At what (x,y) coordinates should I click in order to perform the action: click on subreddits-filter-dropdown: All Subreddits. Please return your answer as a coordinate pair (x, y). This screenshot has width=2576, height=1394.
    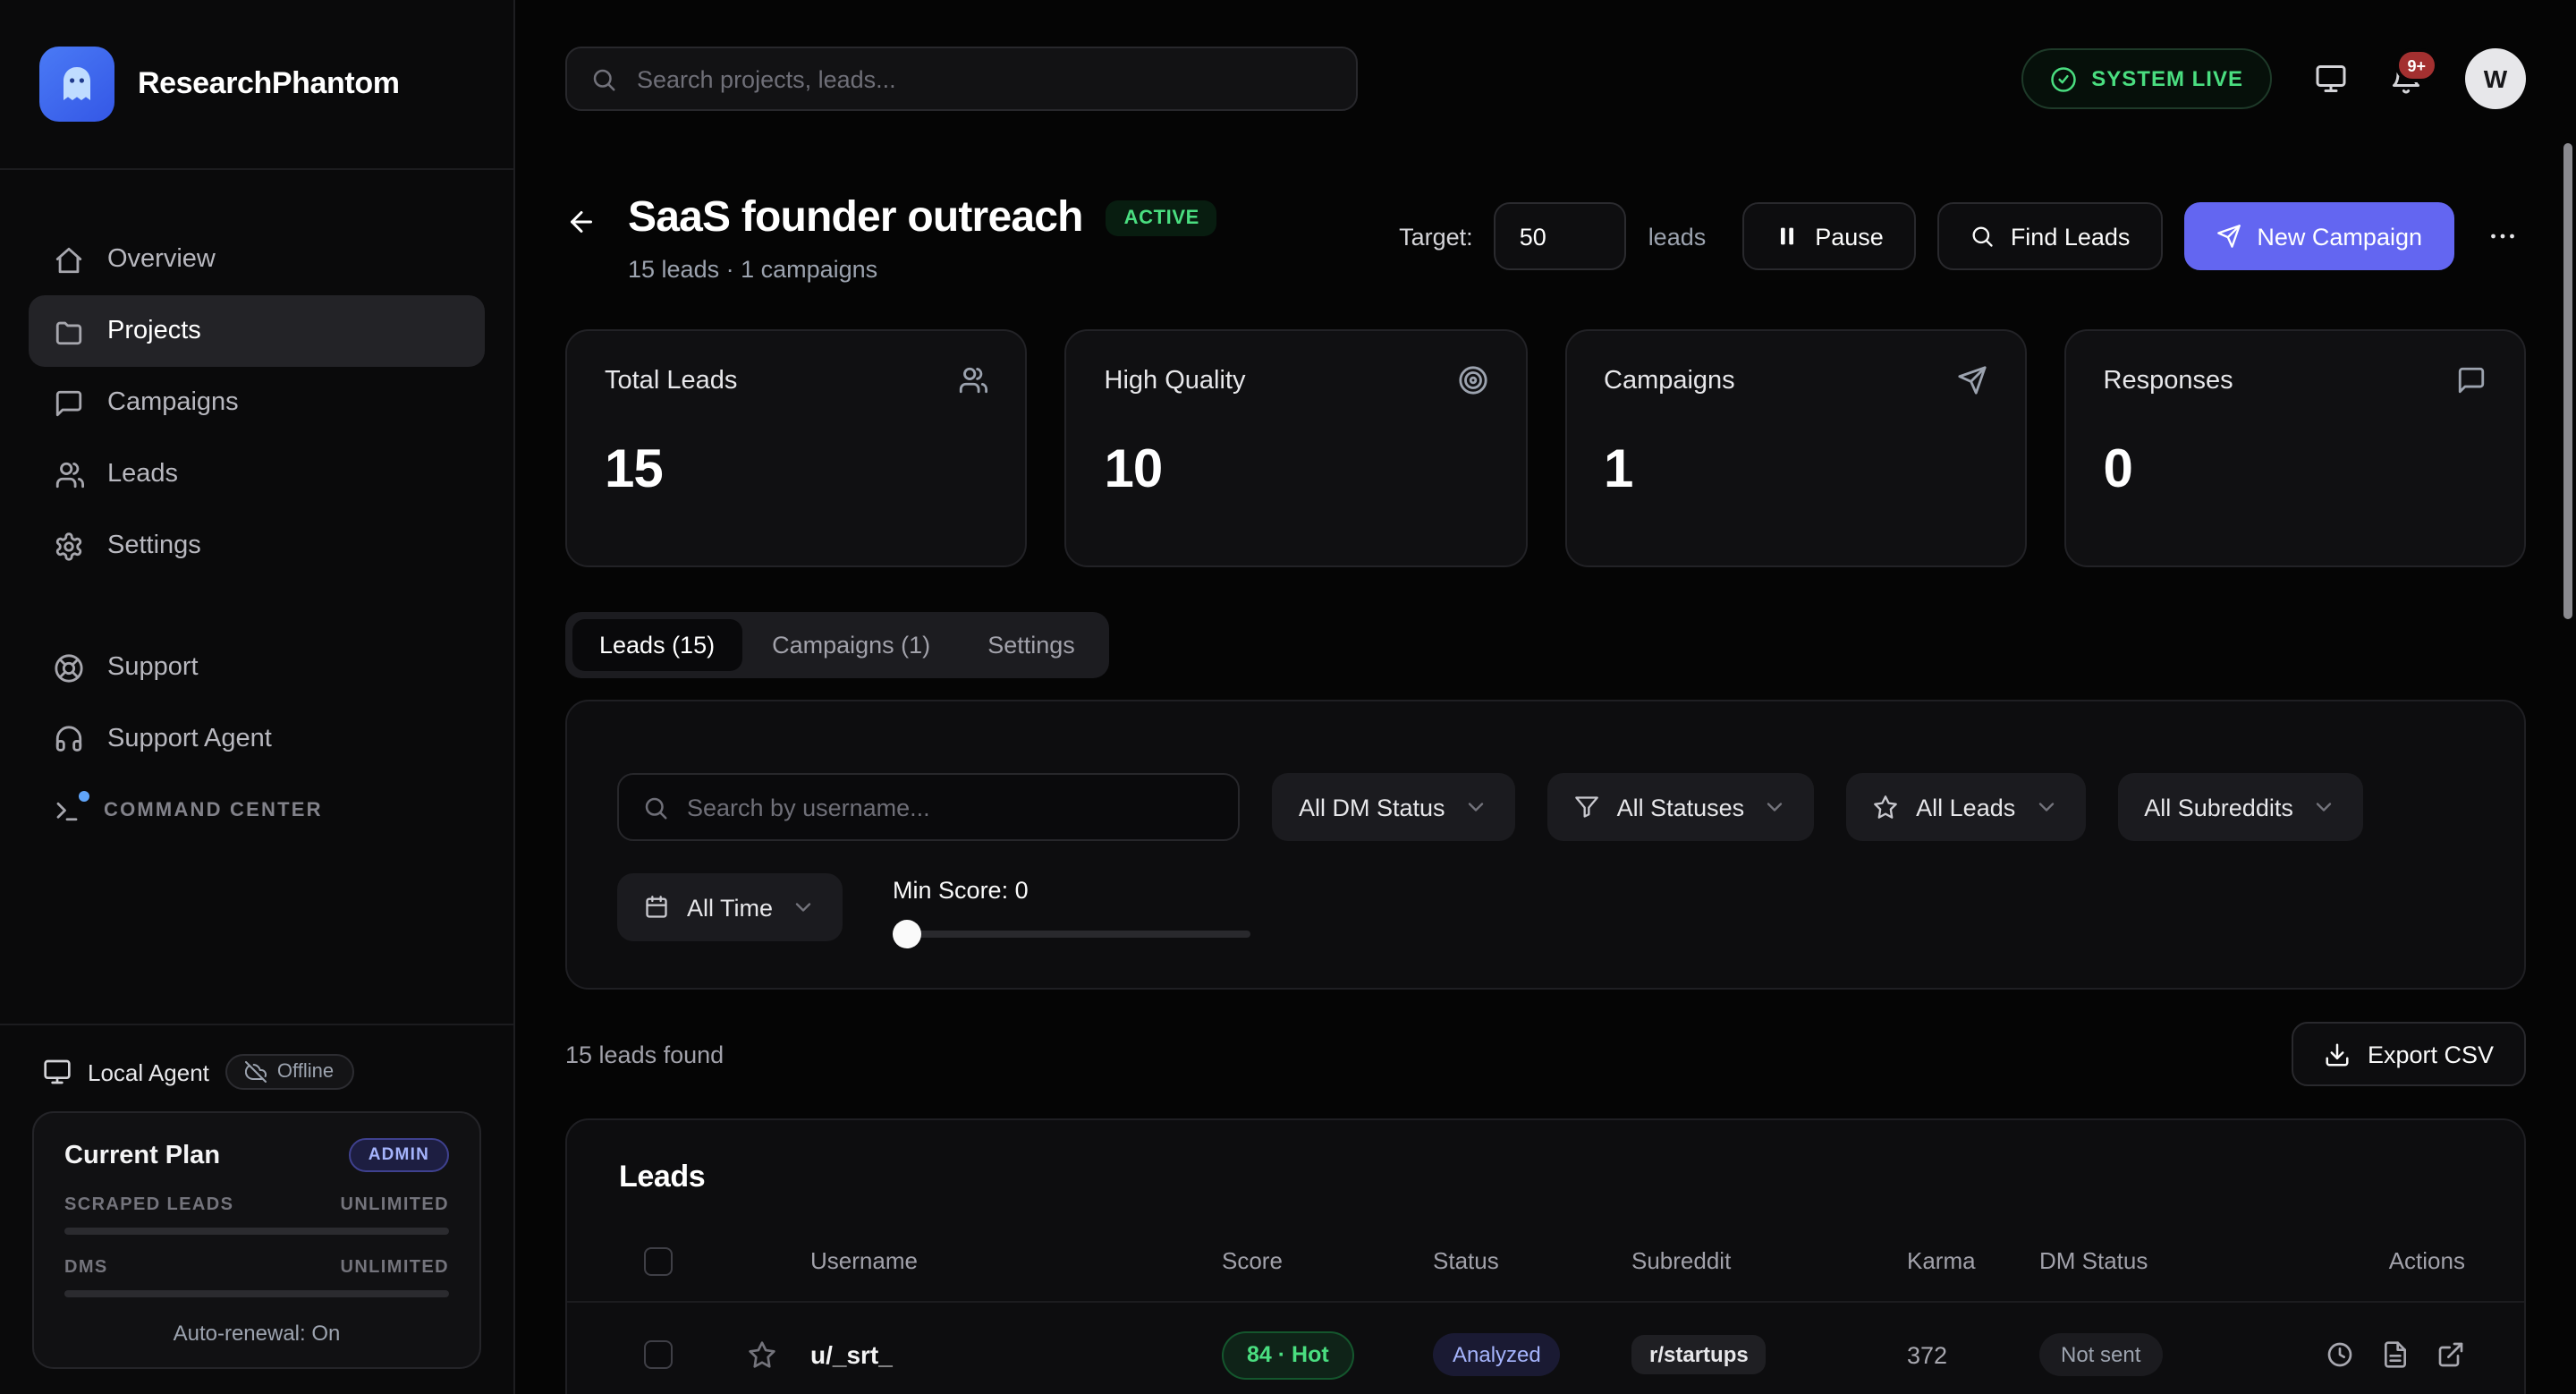
    Looking at the image, I should click on (2240, 807).